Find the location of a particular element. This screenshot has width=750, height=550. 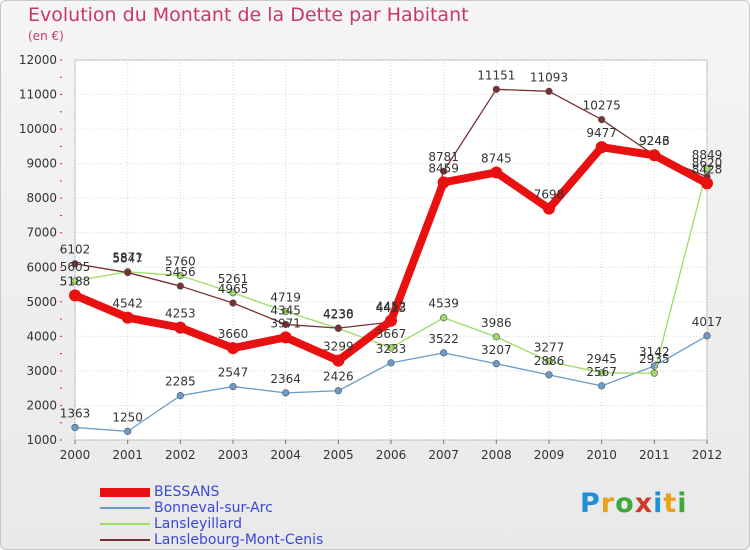

y-tick-label: 6000 is located at coordinates (41, 267).